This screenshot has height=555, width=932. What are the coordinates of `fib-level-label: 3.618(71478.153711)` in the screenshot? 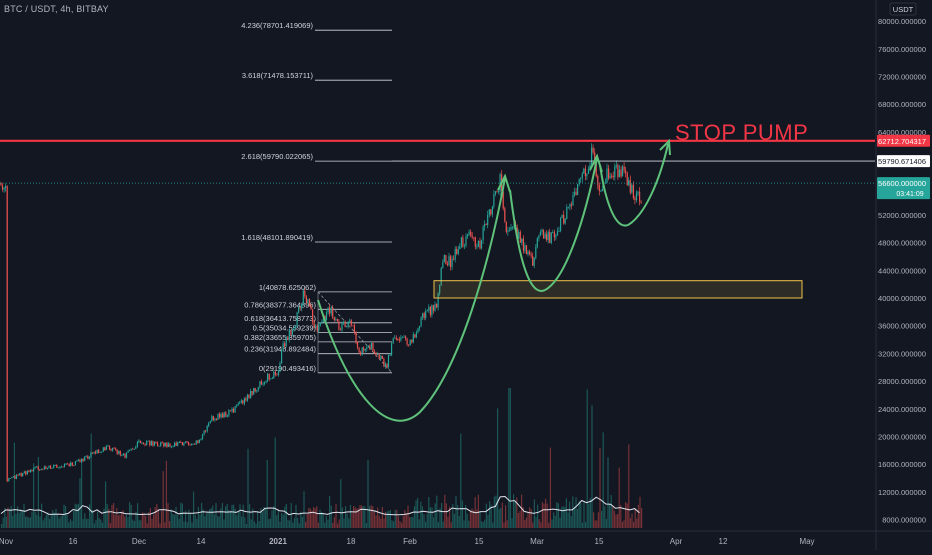 It's located at (278, 75).